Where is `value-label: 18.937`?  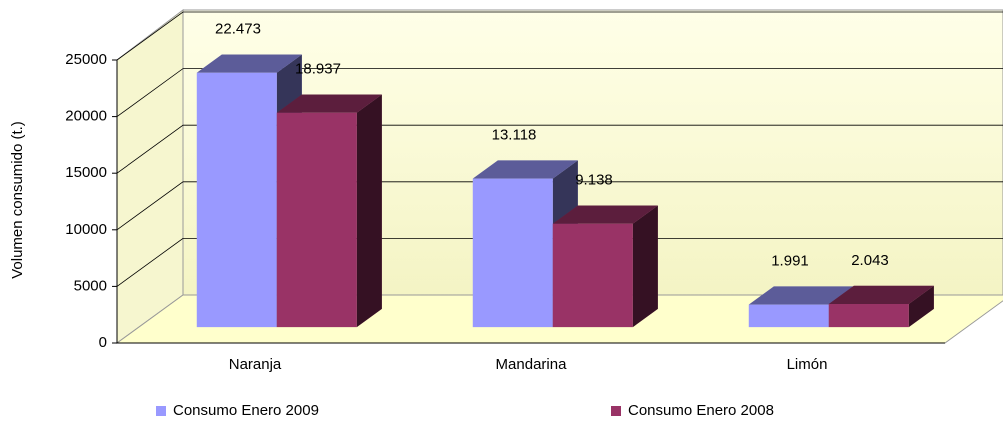
value-label: 18.937 is located at coordinates (318, 69).